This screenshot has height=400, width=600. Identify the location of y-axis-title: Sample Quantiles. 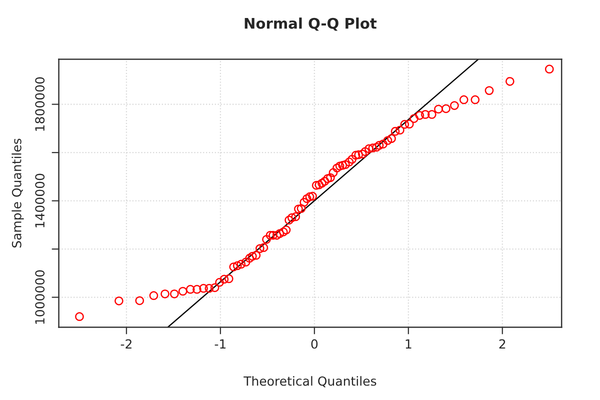
(18, 193).